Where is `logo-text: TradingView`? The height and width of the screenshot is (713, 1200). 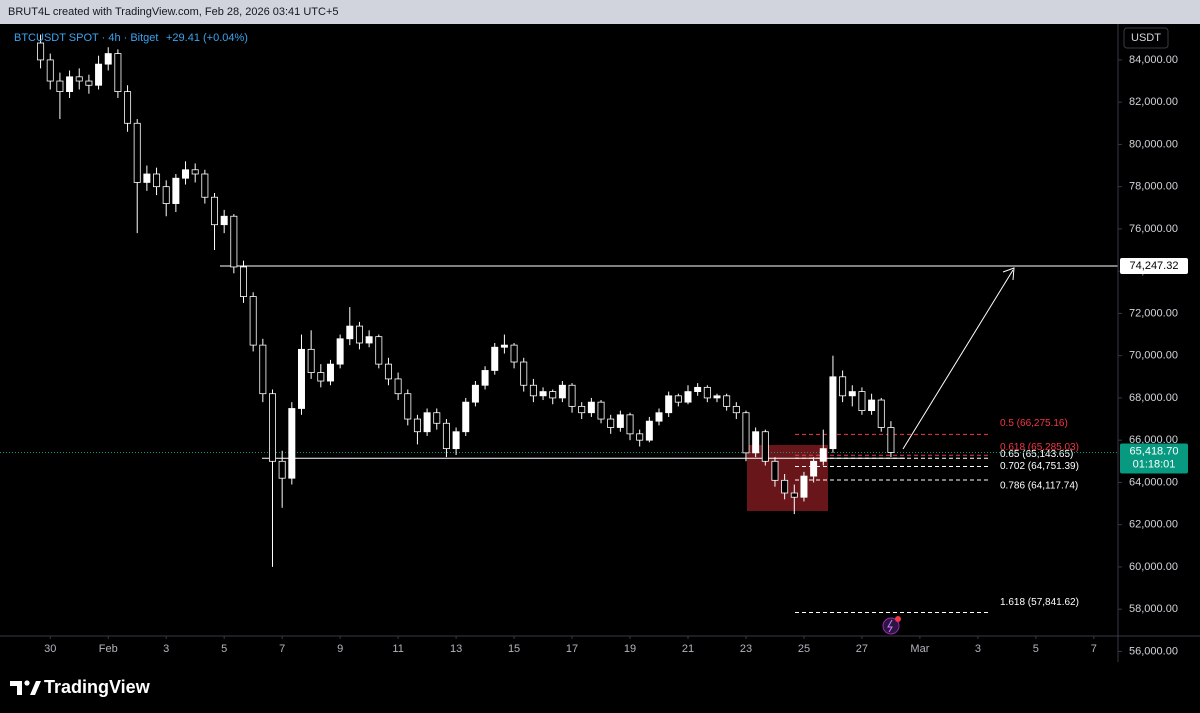 logo-text: TradingView is located at coordinates (97, 687).